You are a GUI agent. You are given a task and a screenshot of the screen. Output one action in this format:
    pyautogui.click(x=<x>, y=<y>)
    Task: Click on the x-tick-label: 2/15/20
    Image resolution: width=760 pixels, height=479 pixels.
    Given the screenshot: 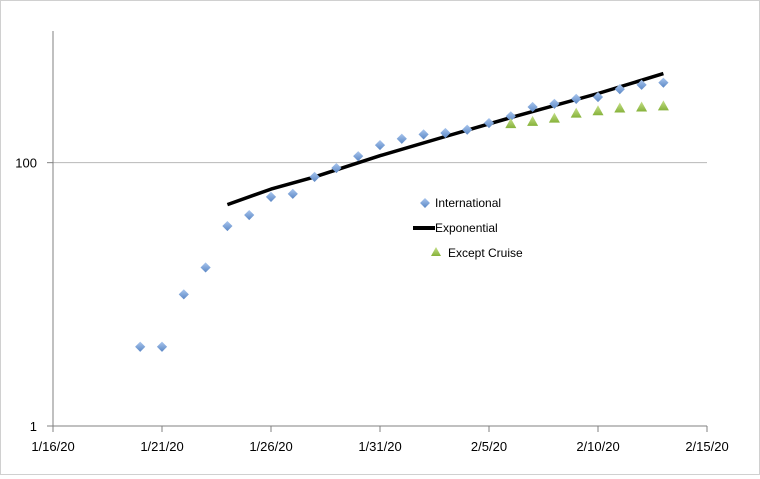 What is the action you would take?
    pyautogui.click(x=706, y=446)
    